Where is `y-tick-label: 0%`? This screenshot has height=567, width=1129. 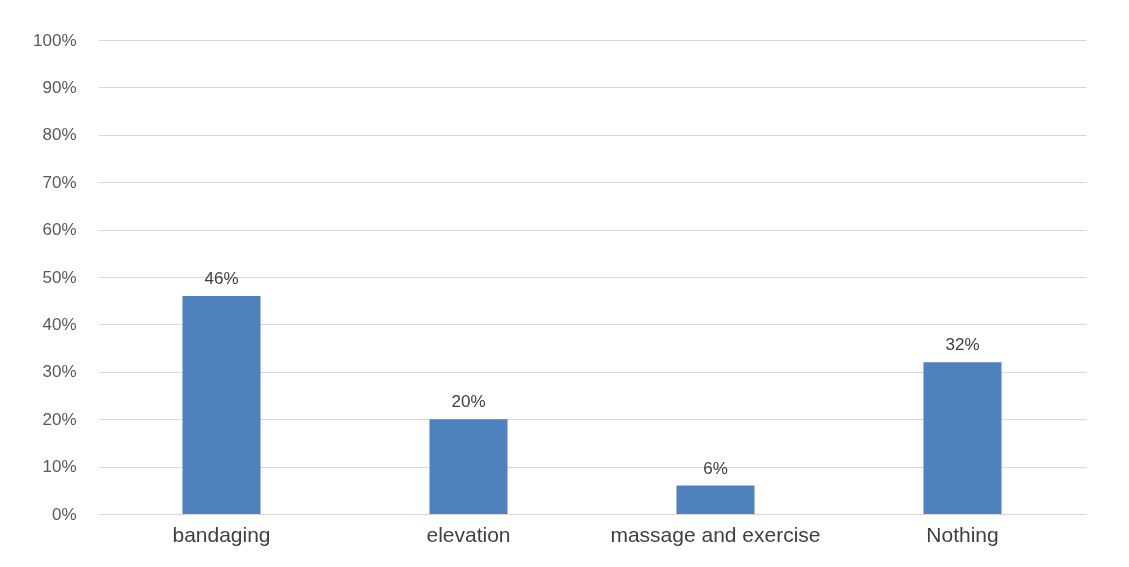 y-tick-label: 0% is located at coordinates (64, 514).